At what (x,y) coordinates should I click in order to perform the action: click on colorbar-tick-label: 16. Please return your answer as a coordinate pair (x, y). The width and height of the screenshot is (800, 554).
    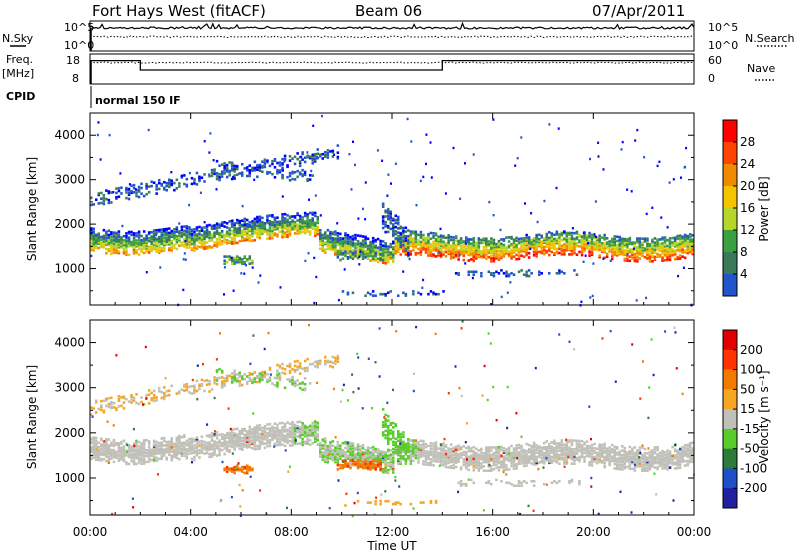
    Looking at the image, I should click on (747, 208).